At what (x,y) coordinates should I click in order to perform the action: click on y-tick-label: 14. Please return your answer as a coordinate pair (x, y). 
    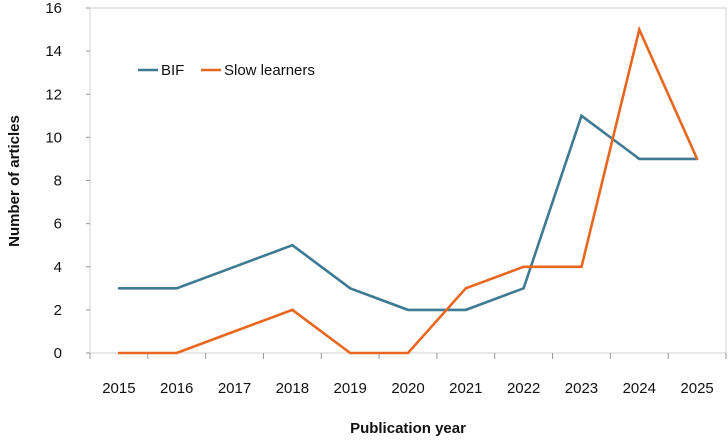
    Looking at the image, I should click on (53, 51).